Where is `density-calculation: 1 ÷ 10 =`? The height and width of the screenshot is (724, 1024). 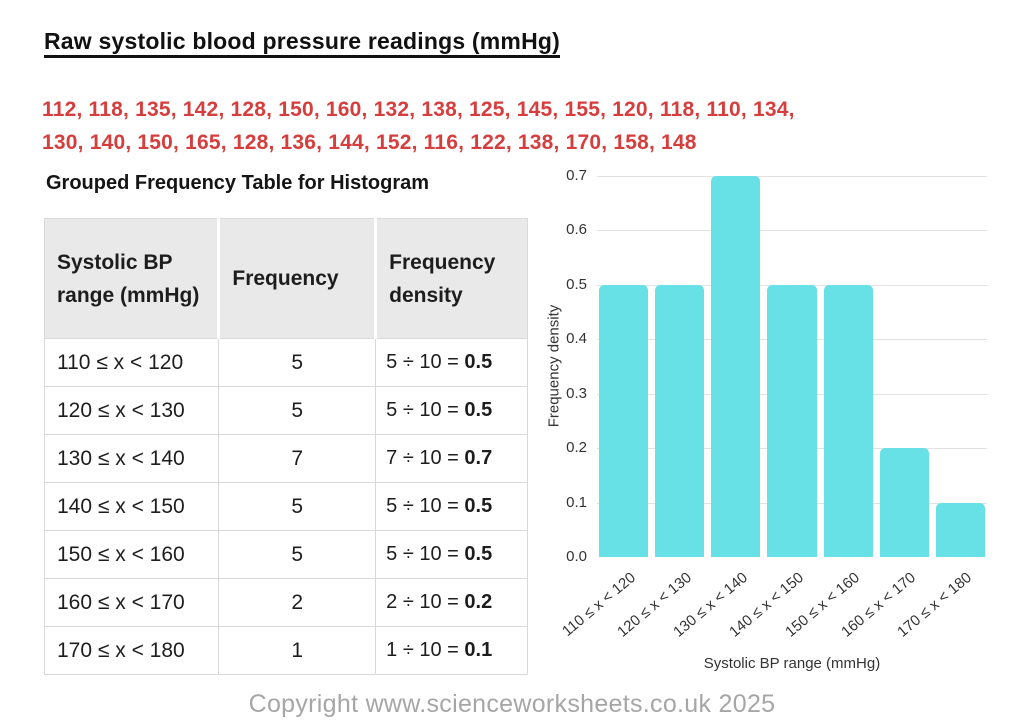 density-calculation: 1 ÷ 10 = is located at coordinates (425, 650).